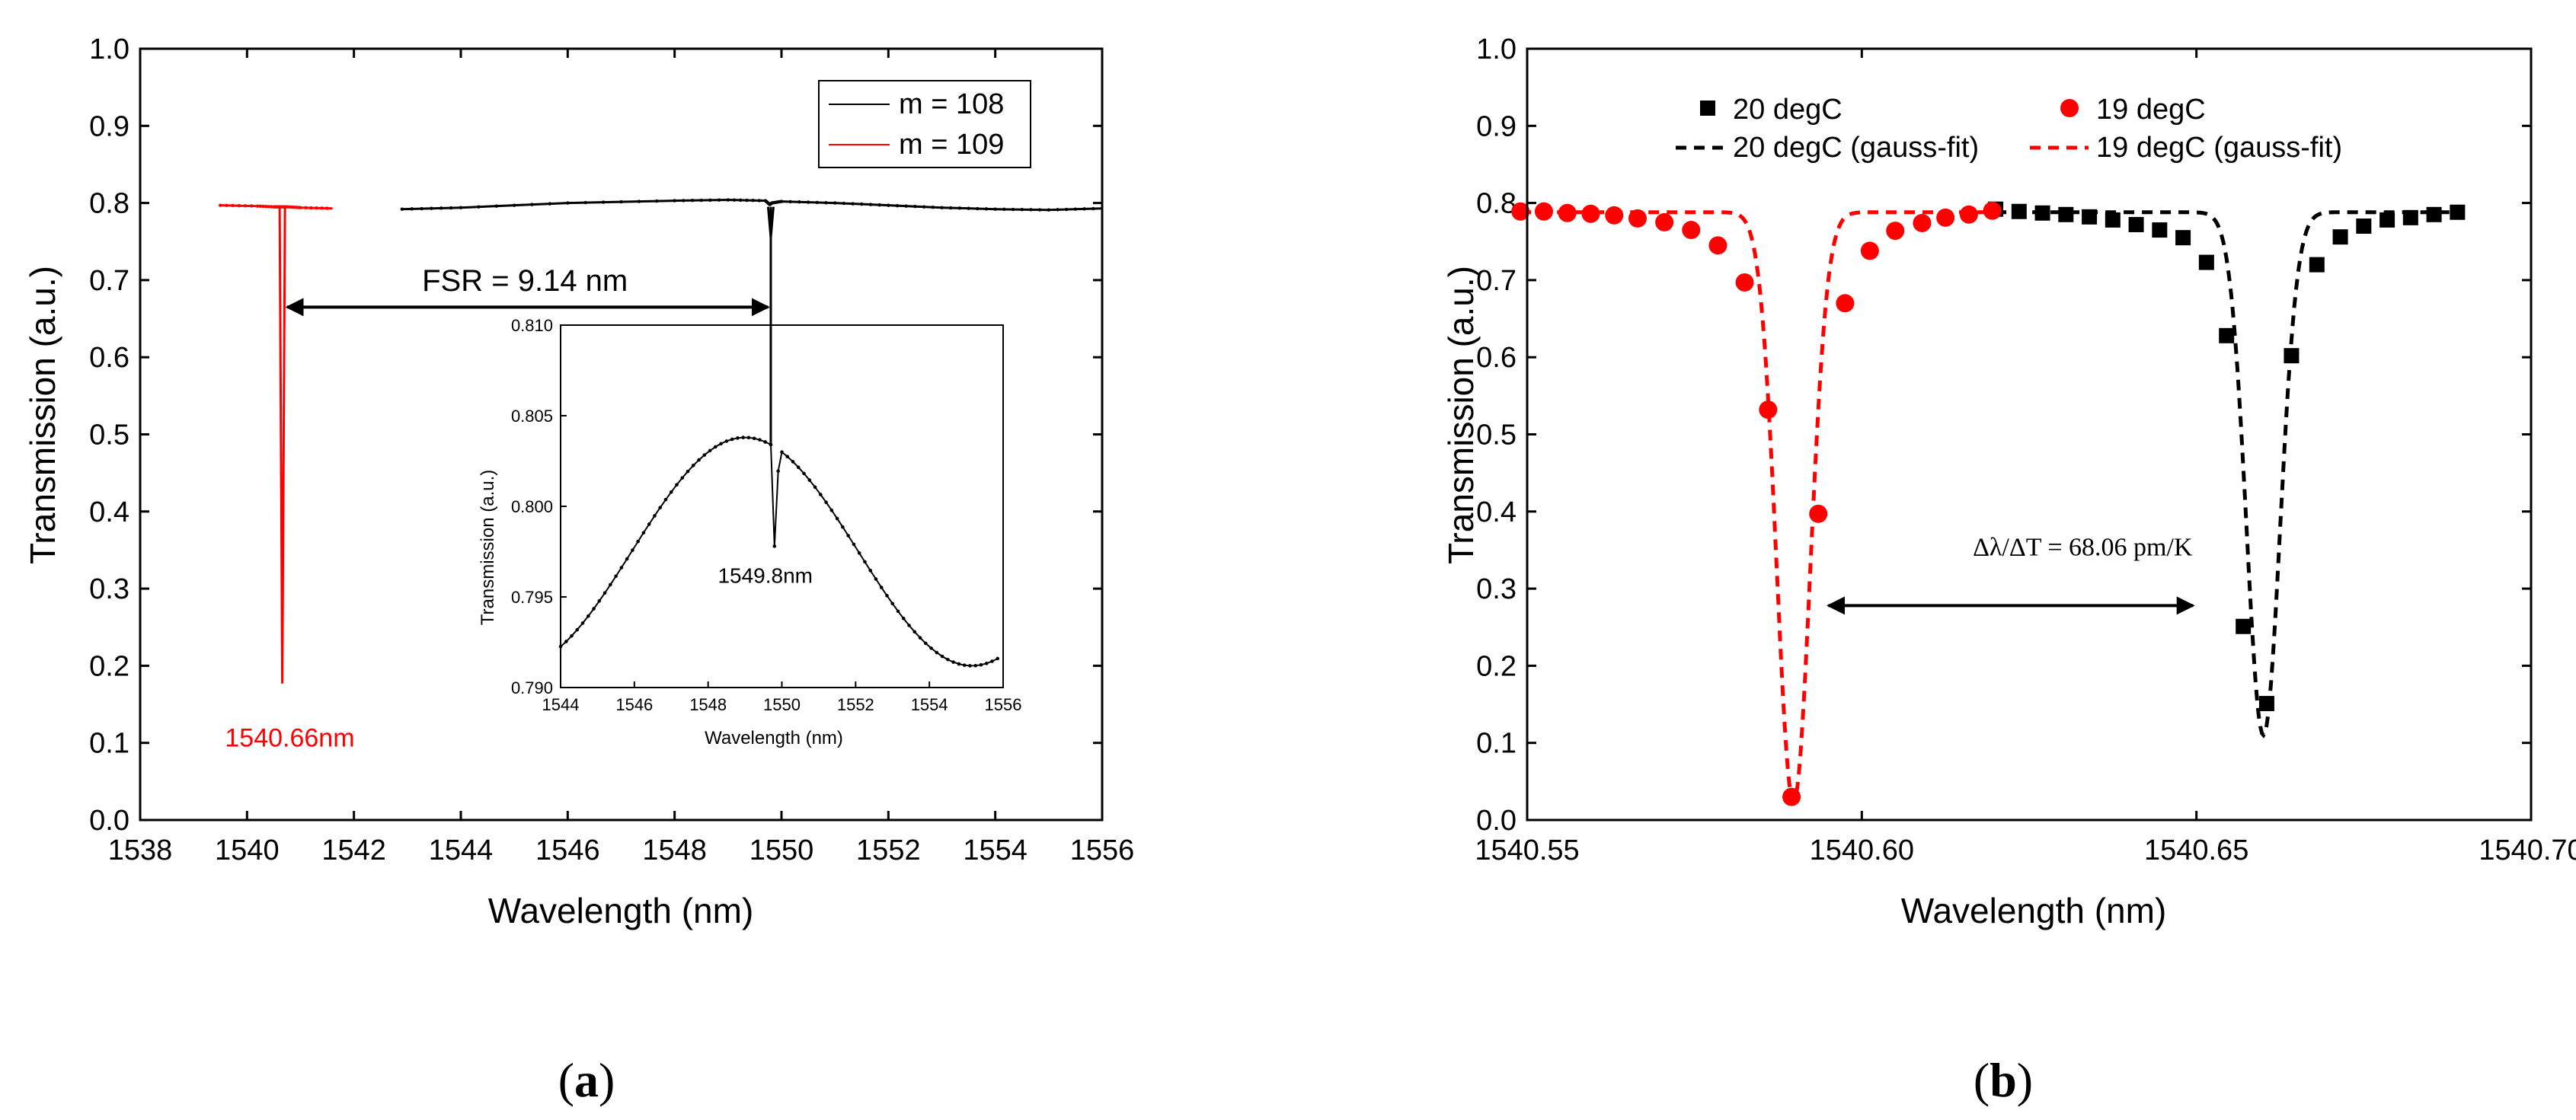  Describe the element at coordinates (1496, 744) in the screenshot. I see `b-ytick-label: 0.1` at that location.